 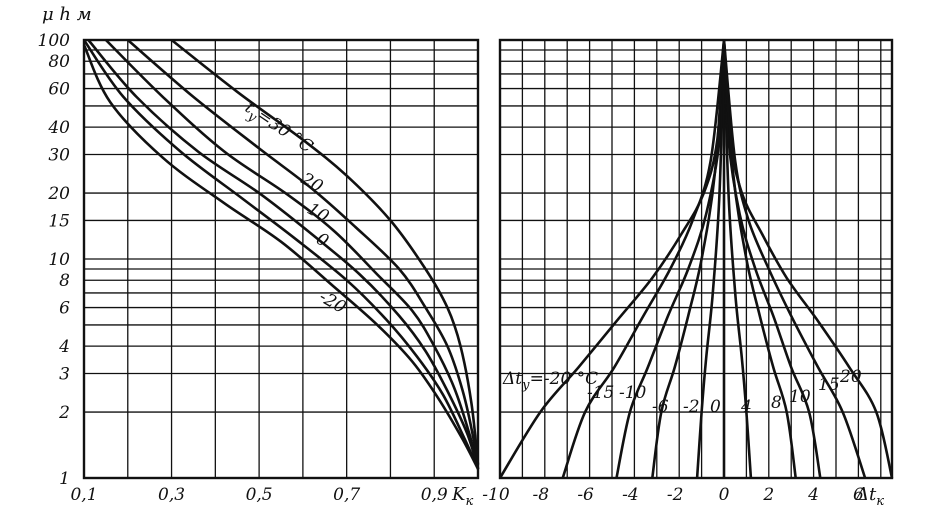 I want to click on x-axis-label-kk-main: K, so click(x=459, y=494).